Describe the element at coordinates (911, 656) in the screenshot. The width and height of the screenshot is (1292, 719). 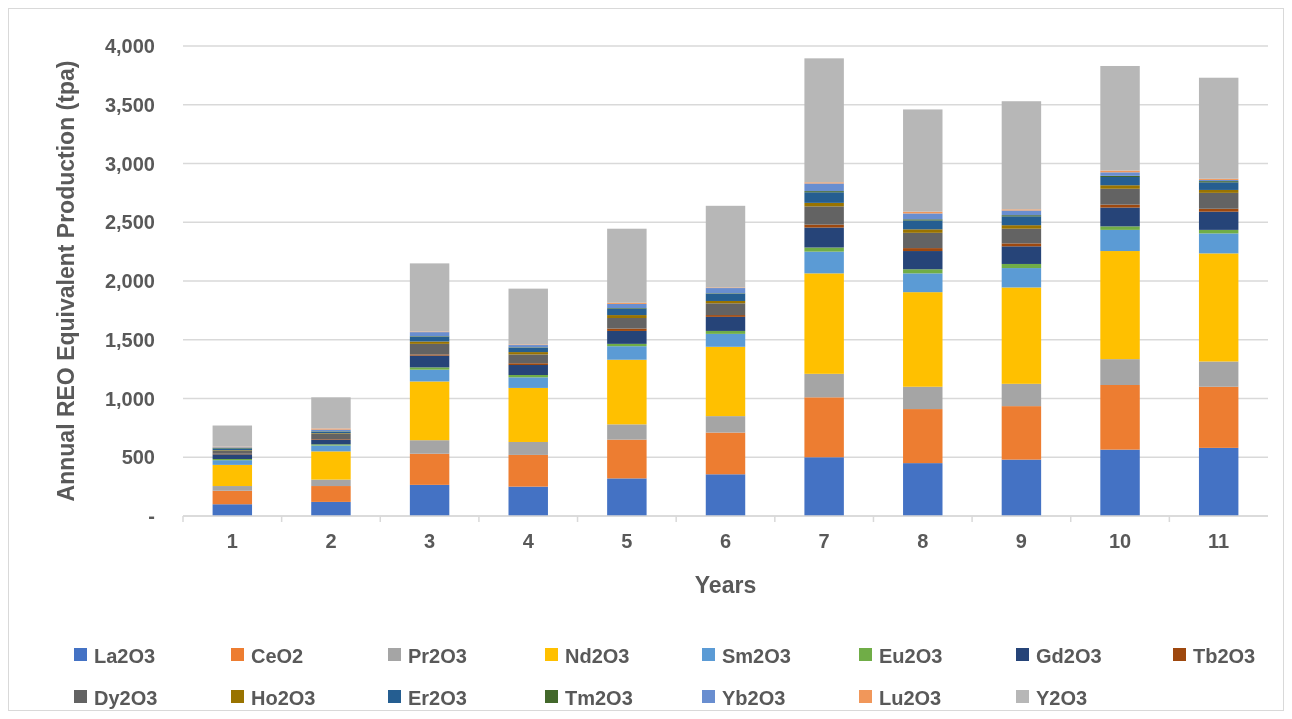
I see `legend-label: Eu2O3` at that location.